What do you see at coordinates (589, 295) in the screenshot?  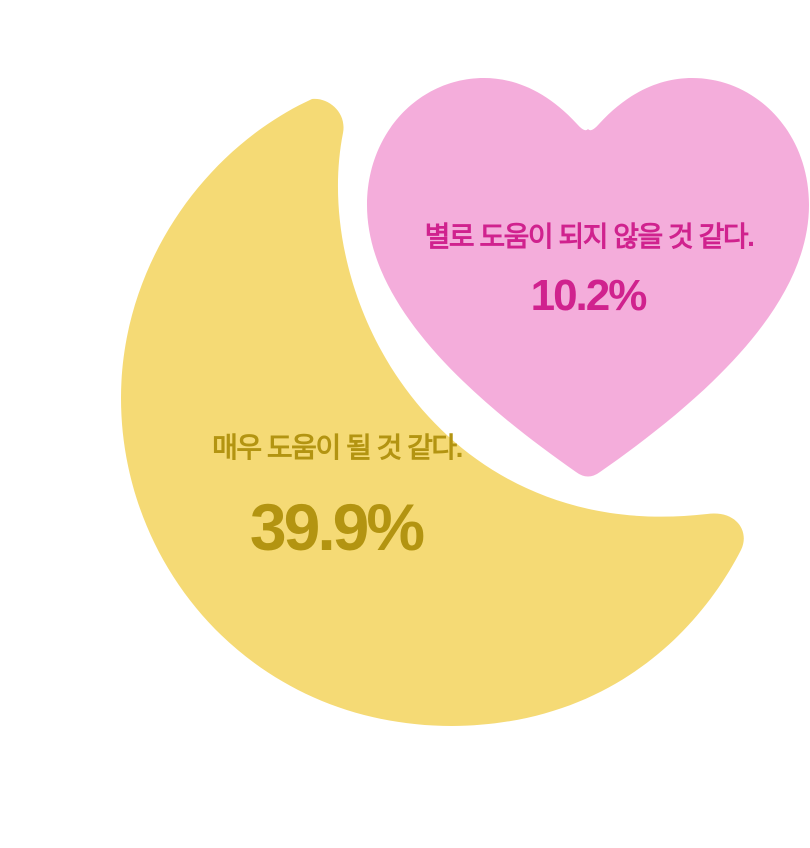 I see `heart-value: 10.2%` at bounding box center [589, 295].